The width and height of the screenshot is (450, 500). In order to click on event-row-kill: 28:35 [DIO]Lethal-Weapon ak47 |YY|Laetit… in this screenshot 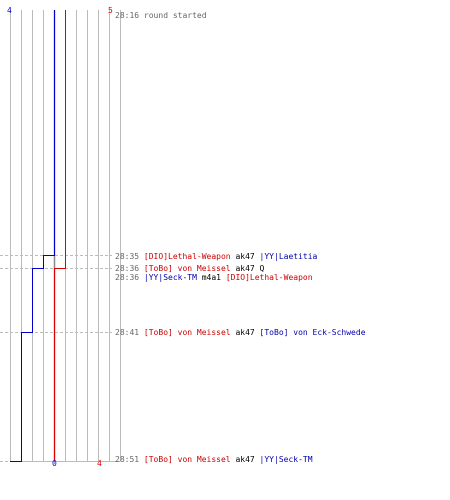, I will do `click(216, 257)`.